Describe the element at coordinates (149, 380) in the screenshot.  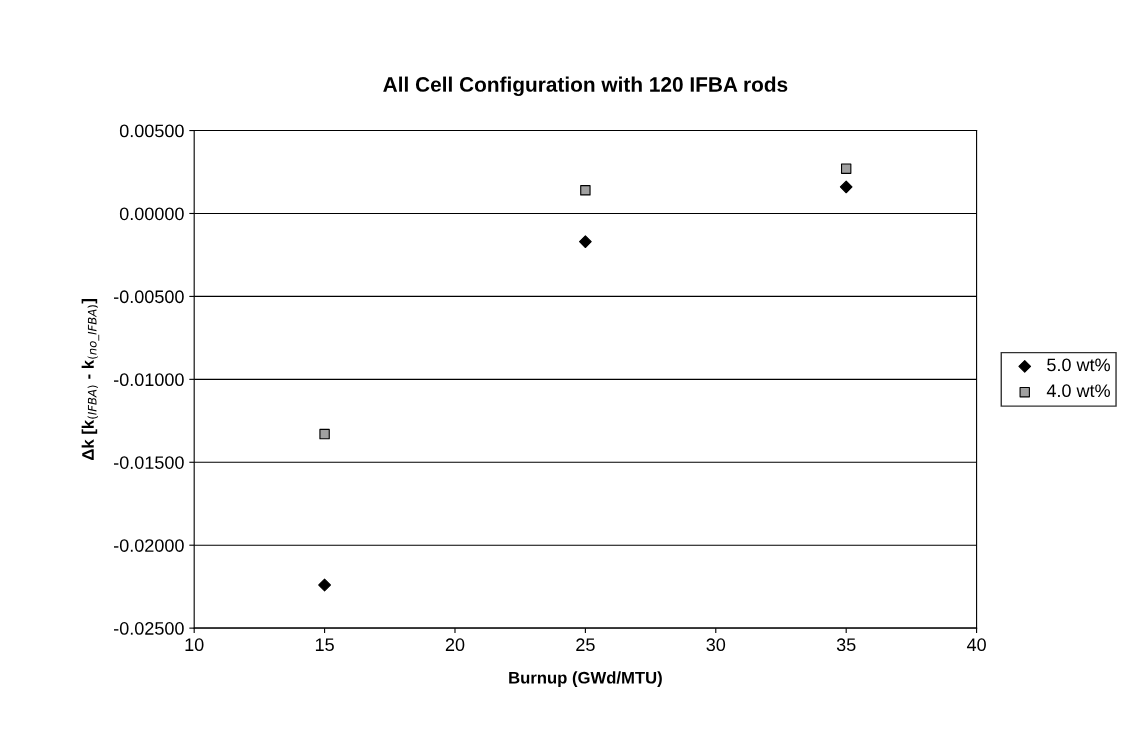
I see `y-tick-label: -0.01000` at that location.